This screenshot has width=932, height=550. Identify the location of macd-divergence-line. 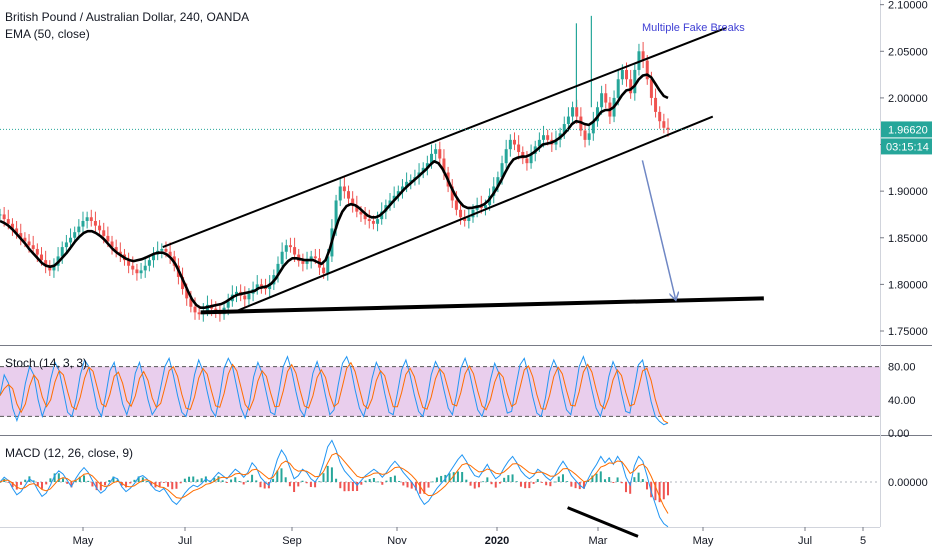
(603, 522).